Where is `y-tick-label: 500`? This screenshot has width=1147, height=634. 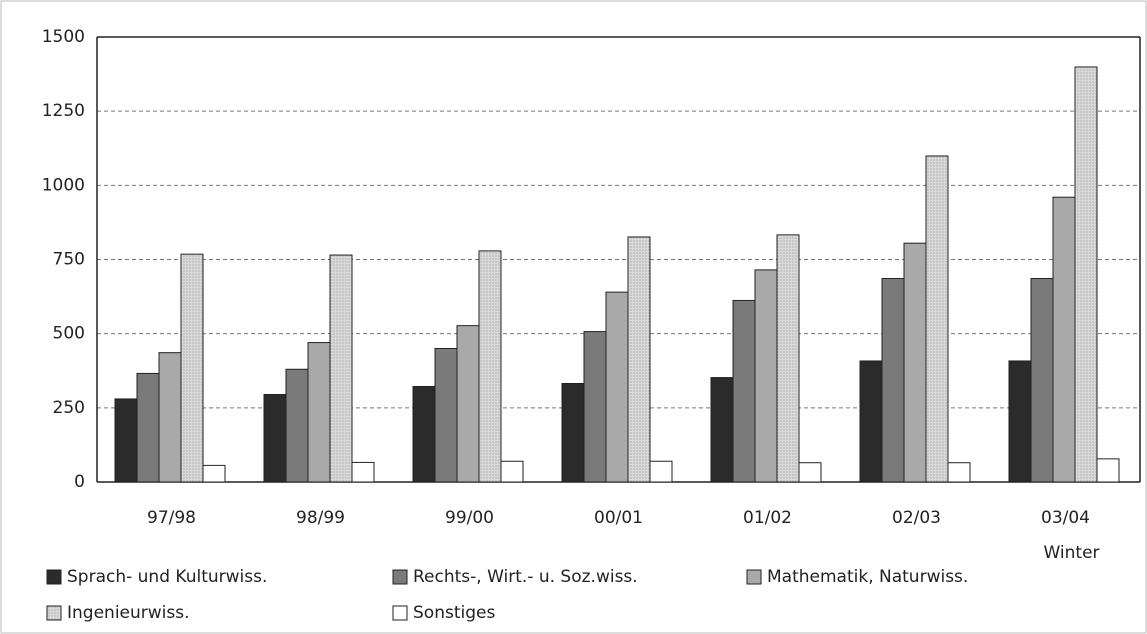 y-tick-label: 500 is located at coordinates (69, 334).